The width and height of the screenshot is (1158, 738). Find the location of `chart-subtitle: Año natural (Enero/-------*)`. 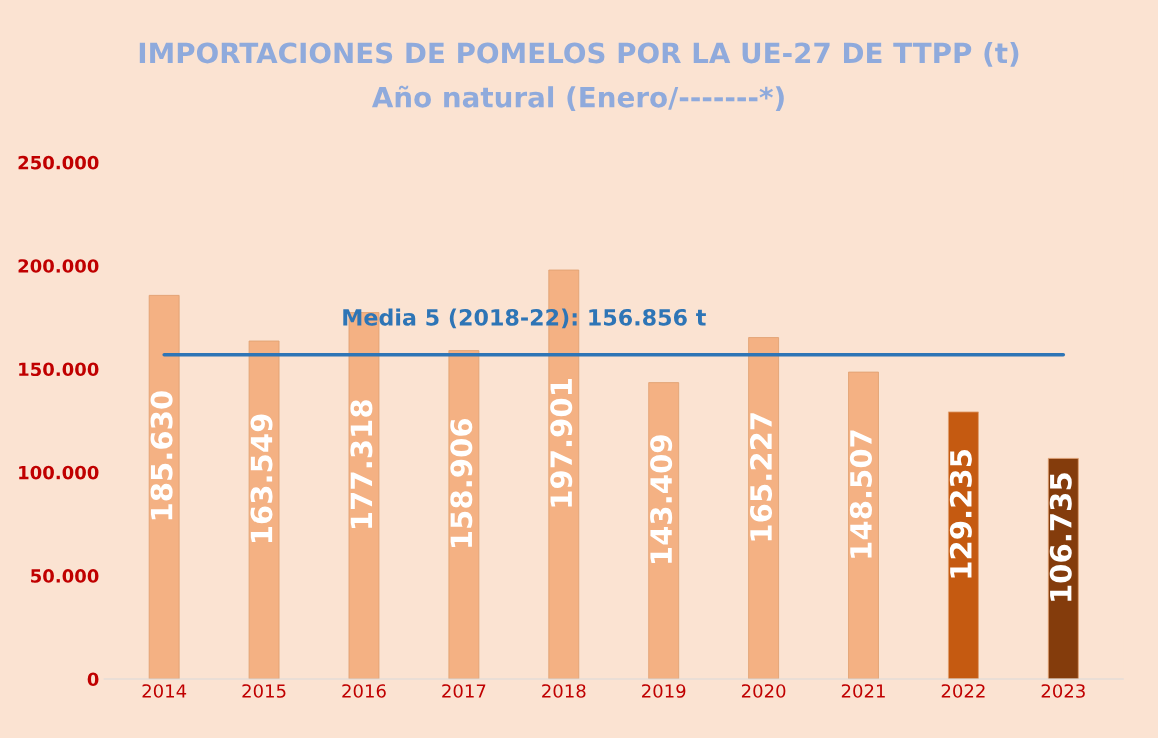

chart-subtitle: Año natural (Enero/-------*) is located at coordinates (577, 98).